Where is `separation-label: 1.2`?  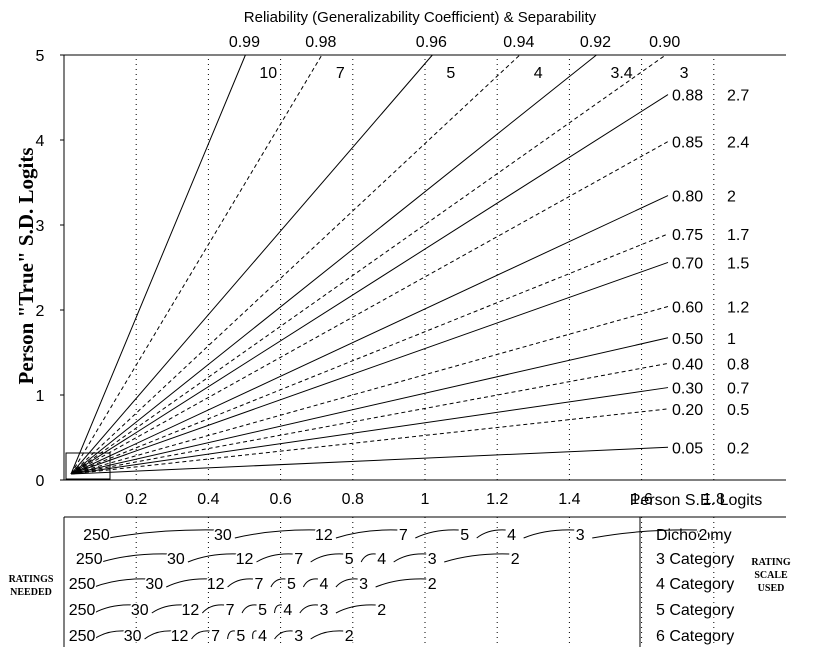
separation-label: 1.2 is located at coordinates (738, 307).